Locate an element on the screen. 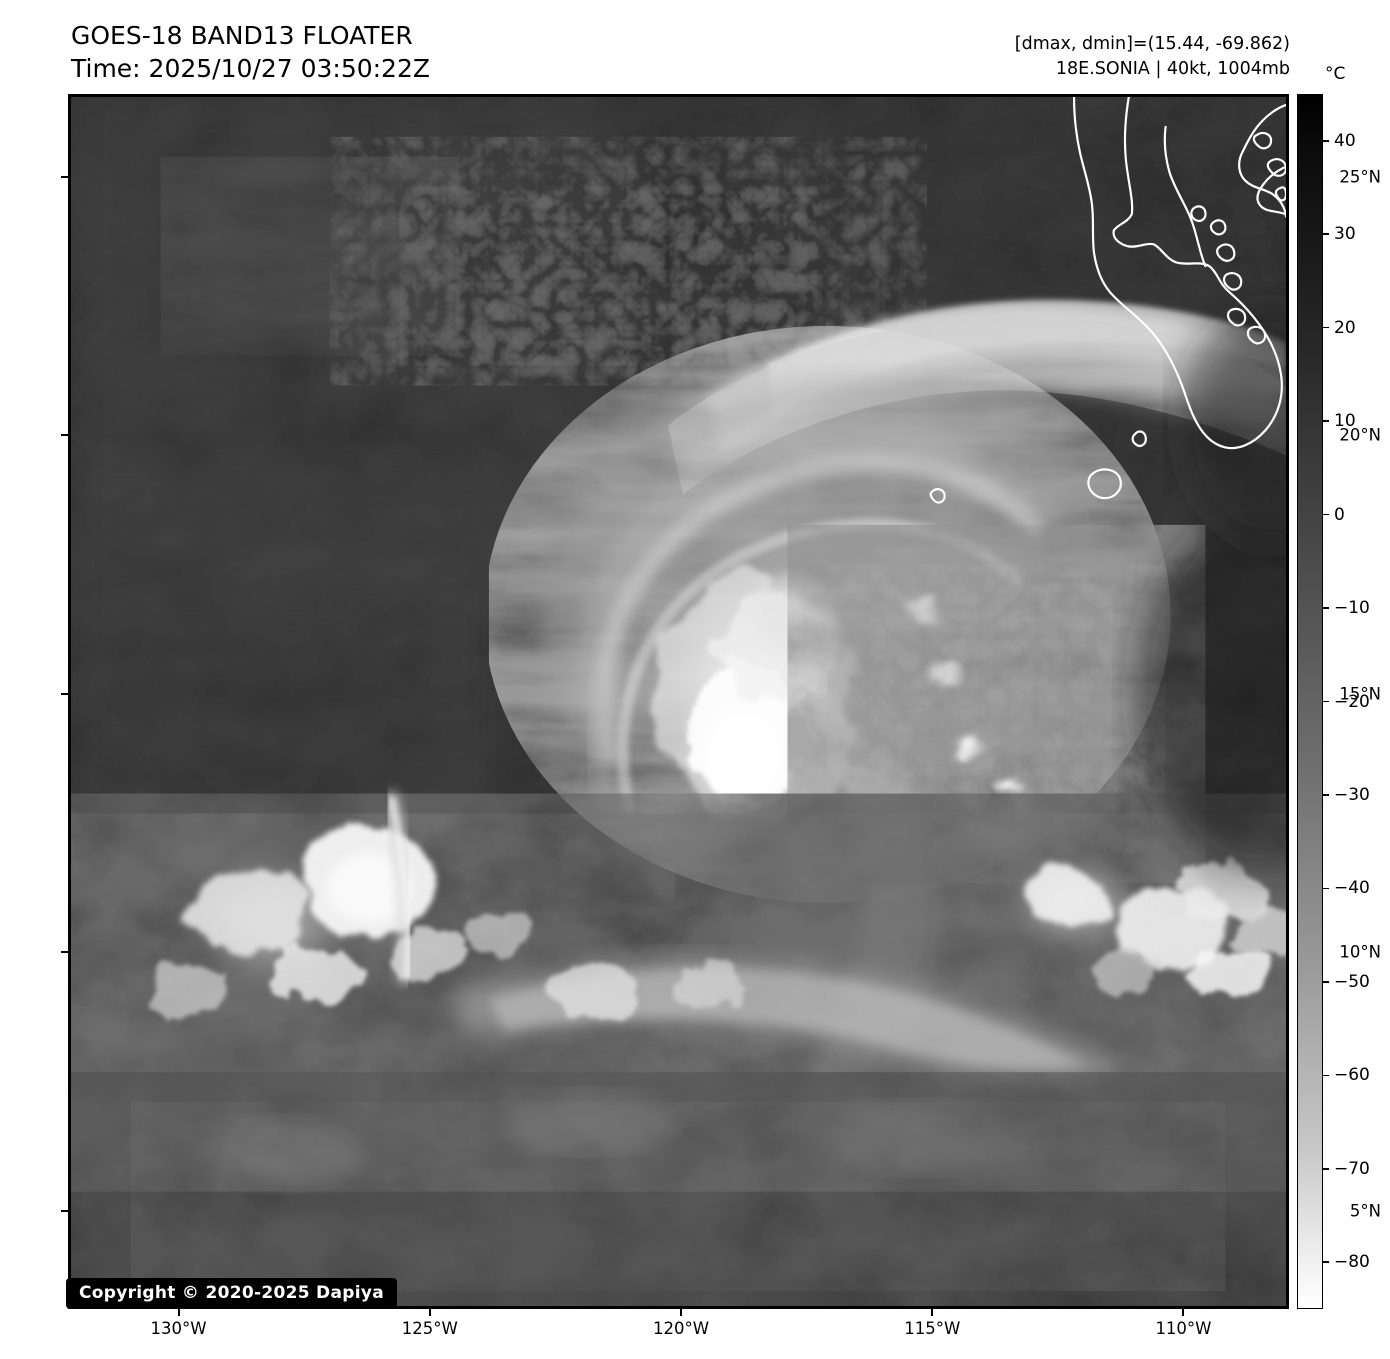 The height and width of the screenshot is (1359, 1390). product-title: GOES-18 BAND13 FLOATER is located at coordinates (242, 35).